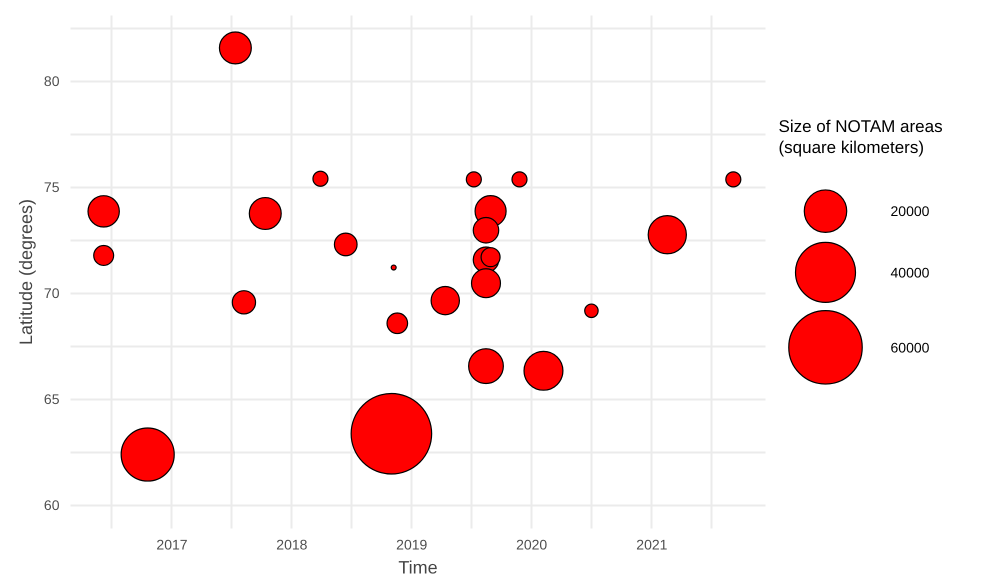  Describe the element at coordinates (412, 544) in the screenshot. I see `x-tick-label: 2019` at that location.